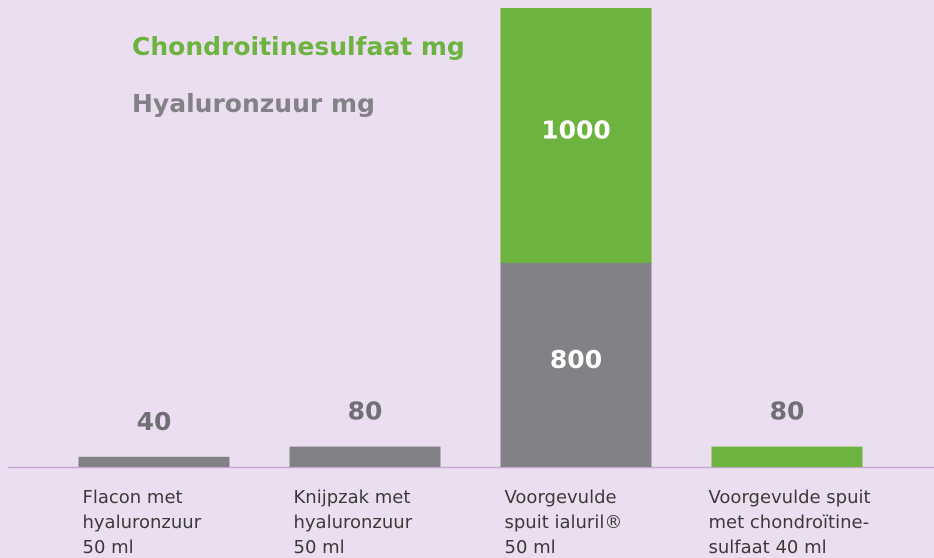  I want to click on value-label: 40, so click(154, 421).